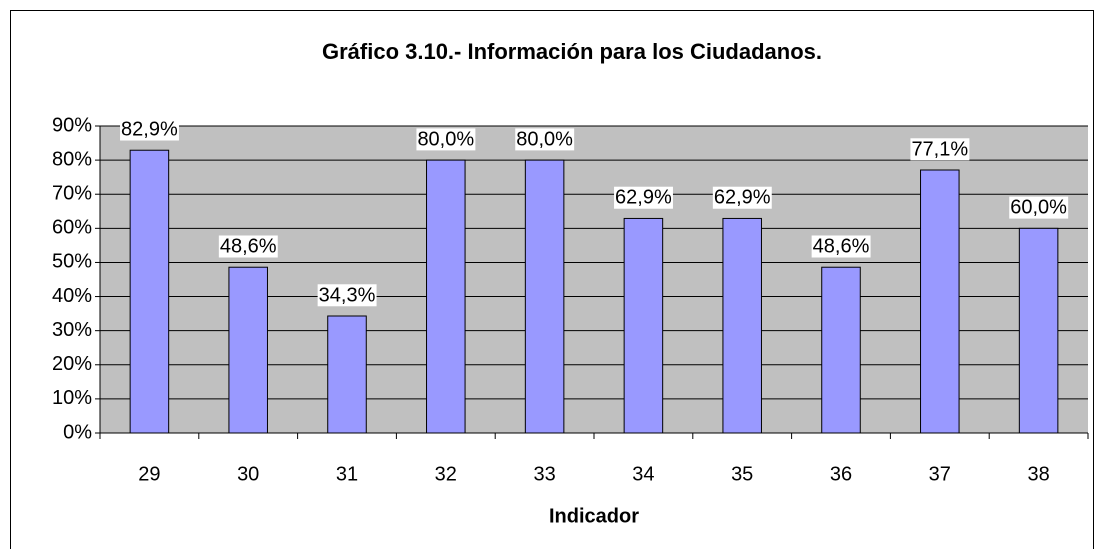 The width and height of the screenshot is (1096, 549). What do you see at coordinates (446, 474) in the screenshot?
I see `x-tick-label: 32` at bounding box center [446, 474].